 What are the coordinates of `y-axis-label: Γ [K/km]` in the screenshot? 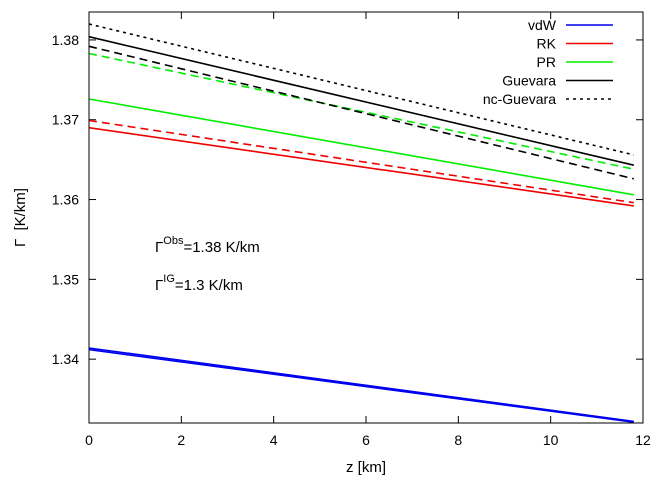 It's located at (20, 217).